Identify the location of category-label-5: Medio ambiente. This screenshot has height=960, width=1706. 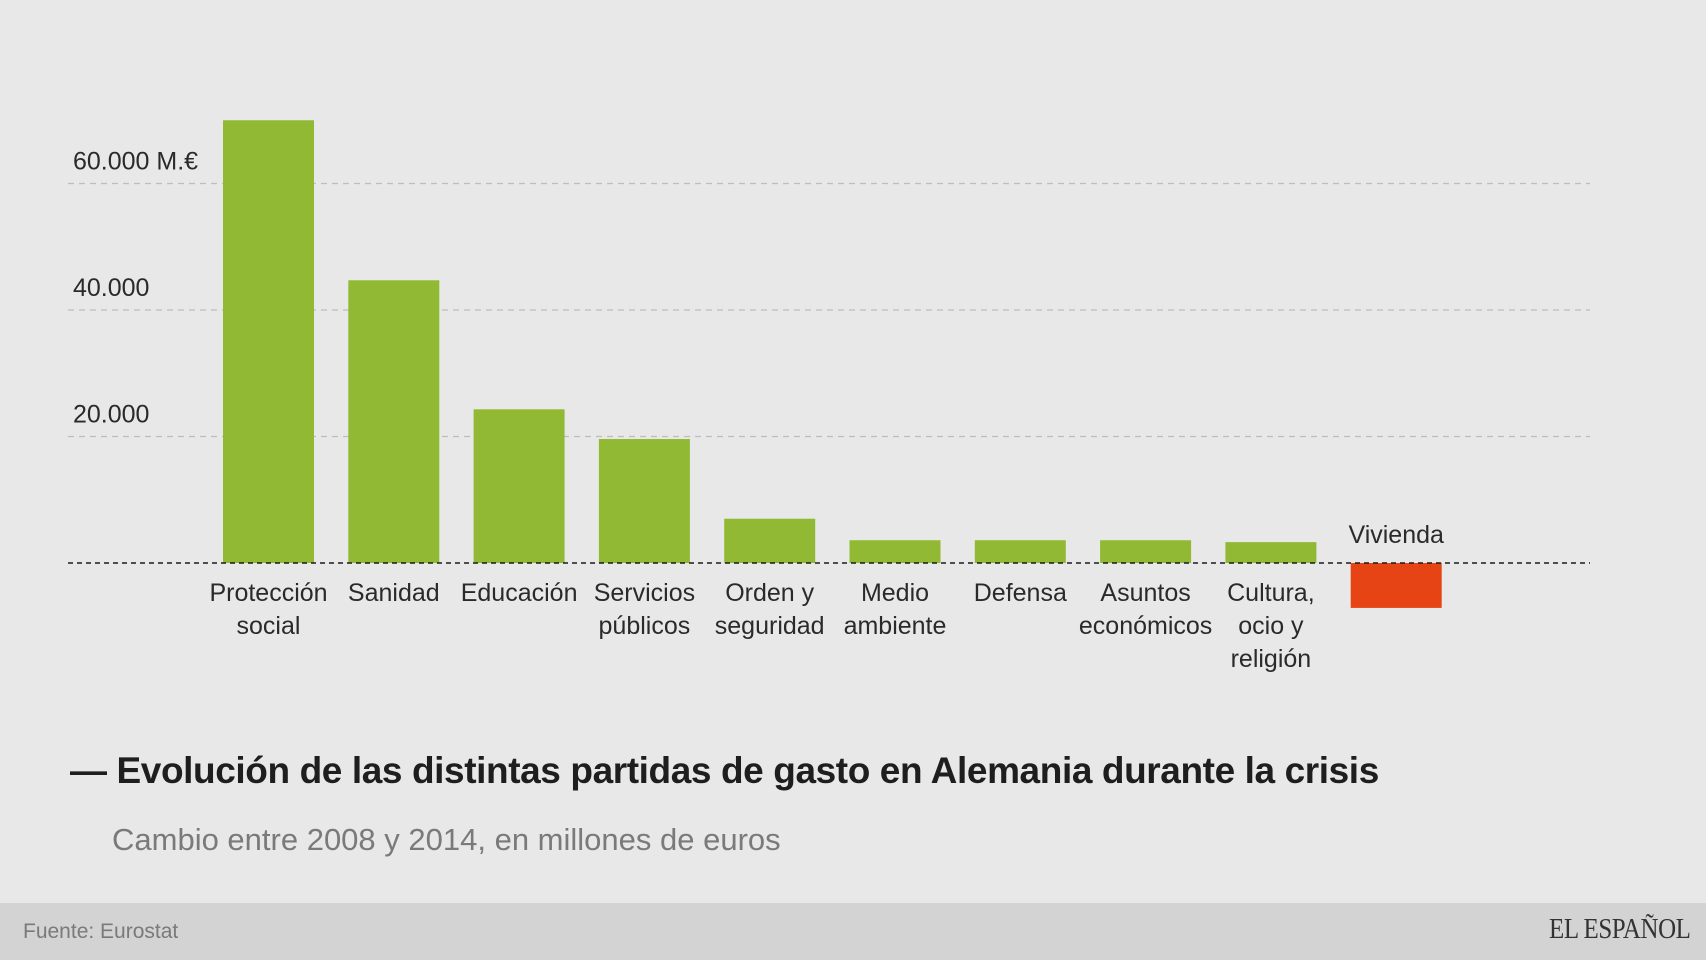
(895, 609).